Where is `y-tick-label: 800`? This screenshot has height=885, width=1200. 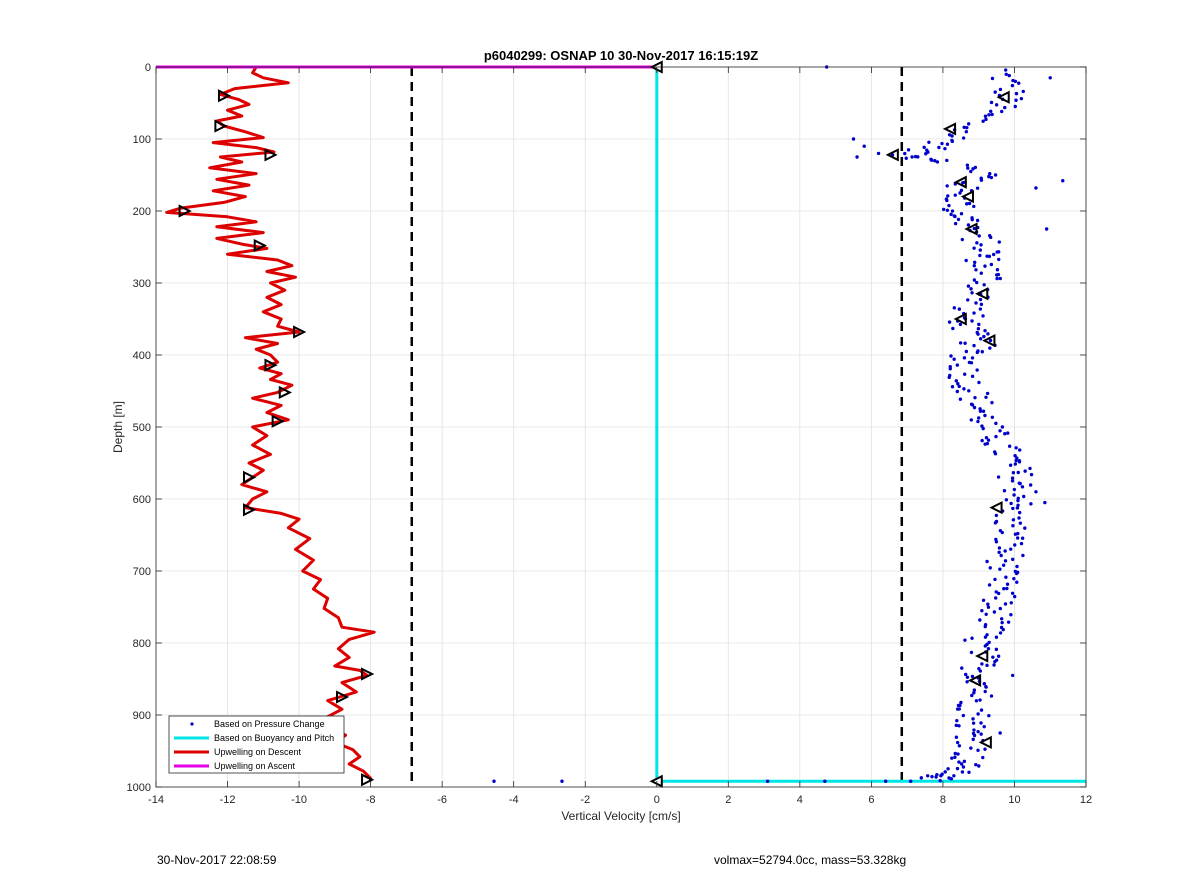 y-tick-label: 800 is located at coordinates (142, 644).